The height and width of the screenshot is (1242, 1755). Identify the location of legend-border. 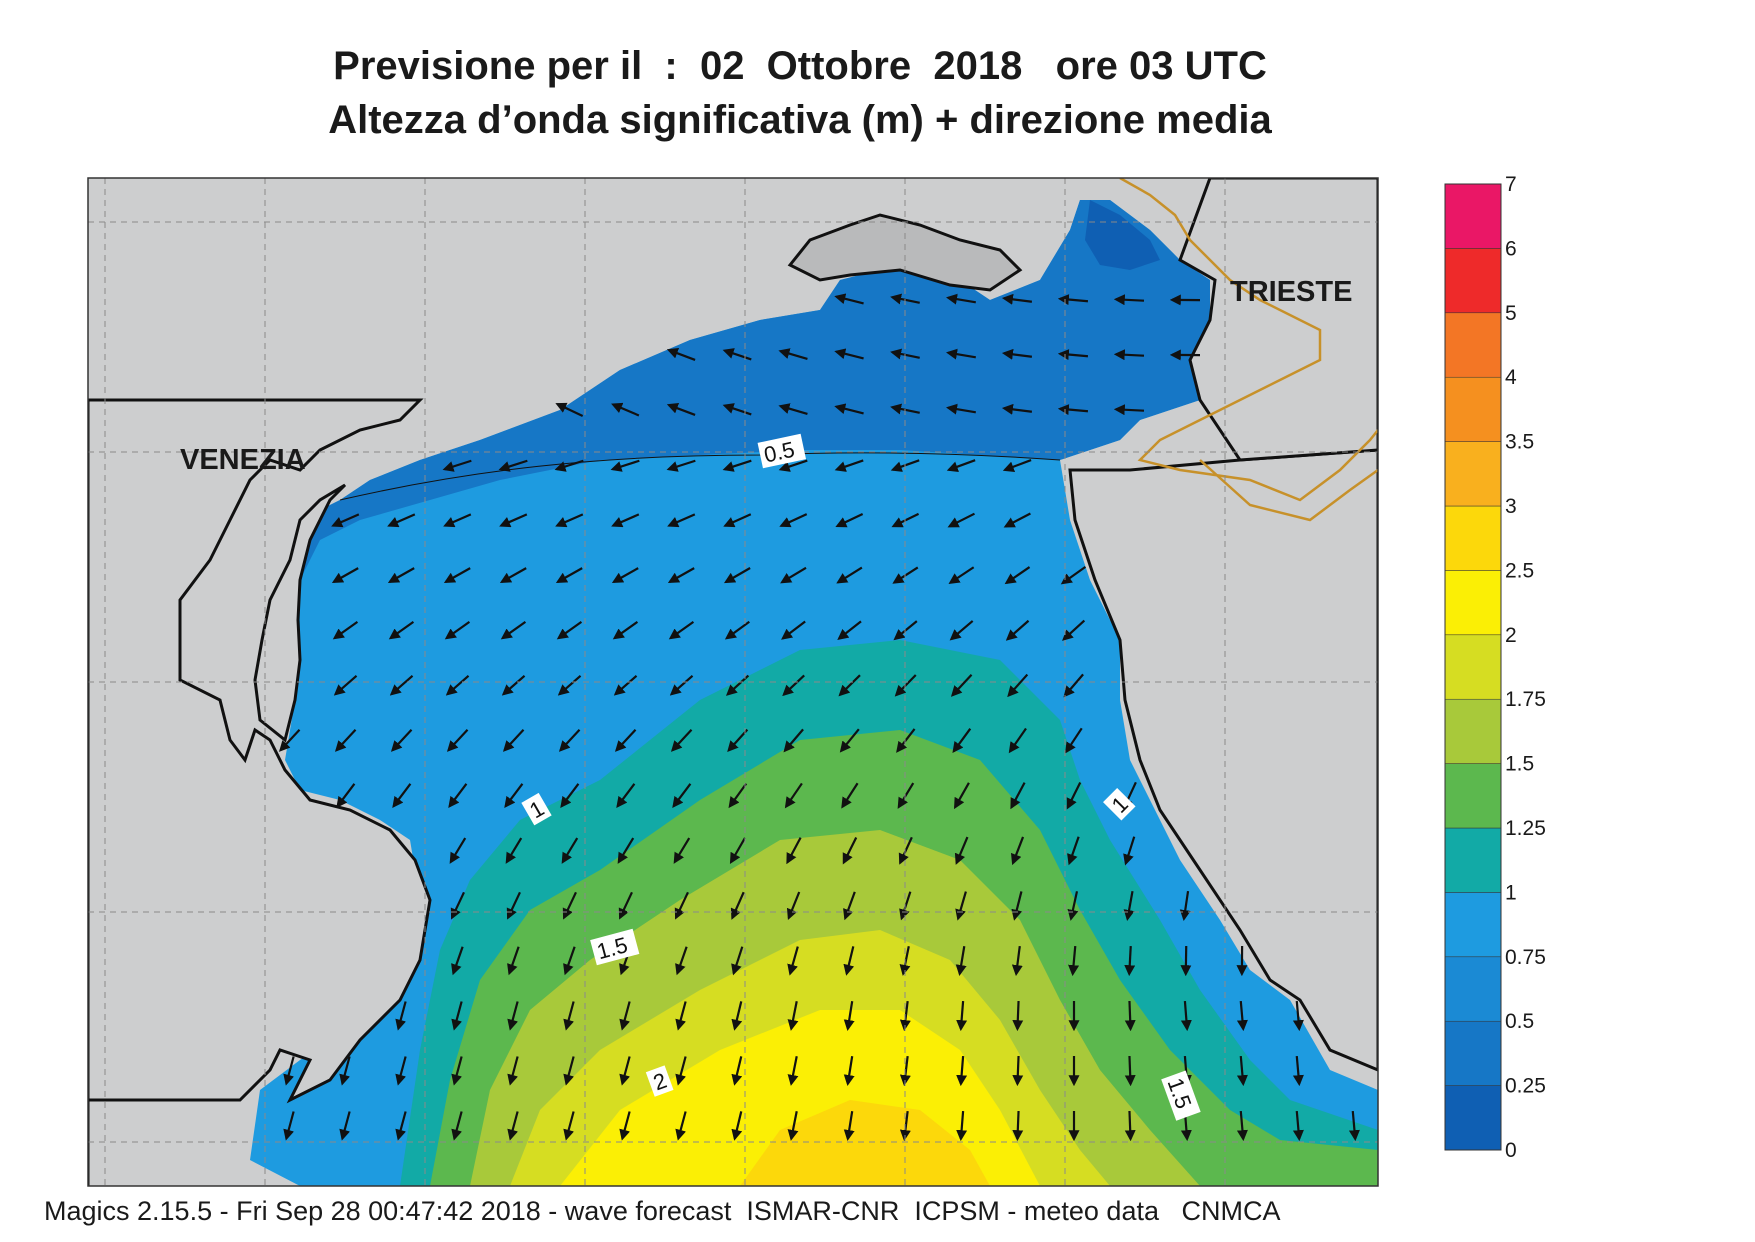
(1473, 667).